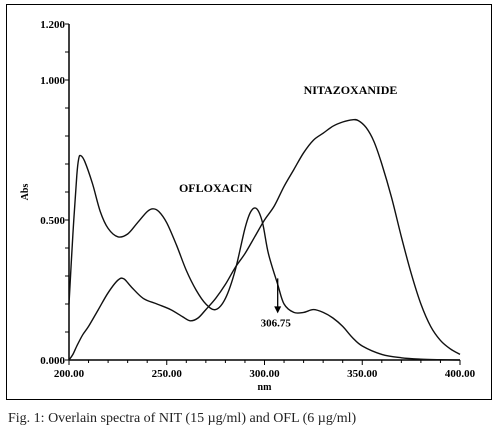 Image resolution: width=500 pixels, height=445 pixels. What do you see at coordinates (167, 374) in the screenshot?
I see `x-tick-label: 250.00` at bounding box center [167, 374].